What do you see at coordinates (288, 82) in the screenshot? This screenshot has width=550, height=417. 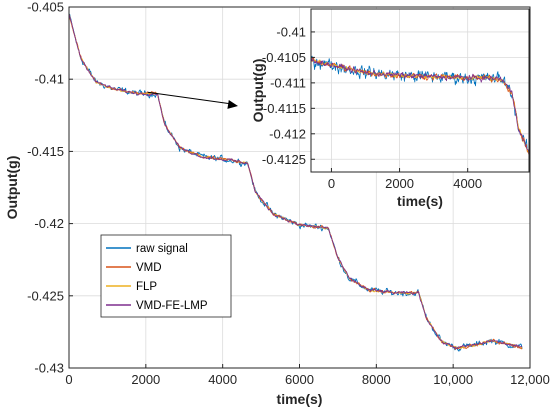 I see `y-tick-label: -0.411` at bounding box center [288, 82].